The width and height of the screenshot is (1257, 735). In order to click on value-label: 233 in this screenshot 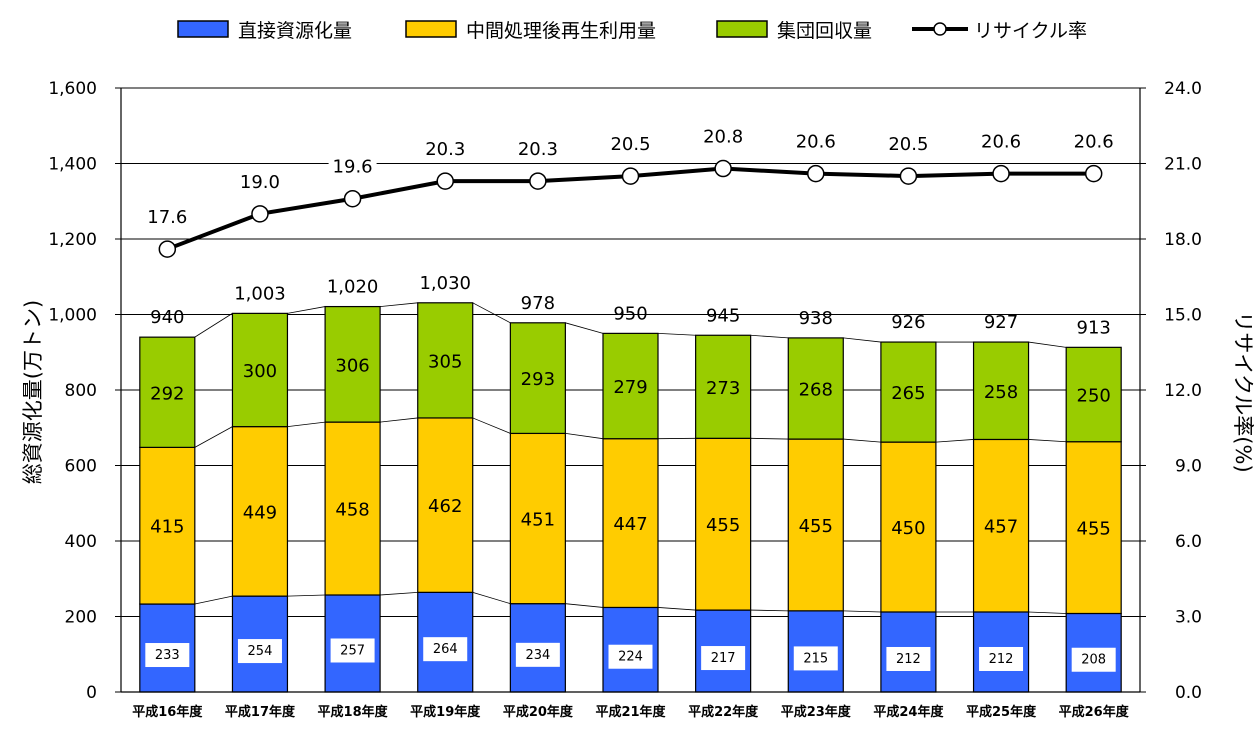, I will do `click(167, 655)`.